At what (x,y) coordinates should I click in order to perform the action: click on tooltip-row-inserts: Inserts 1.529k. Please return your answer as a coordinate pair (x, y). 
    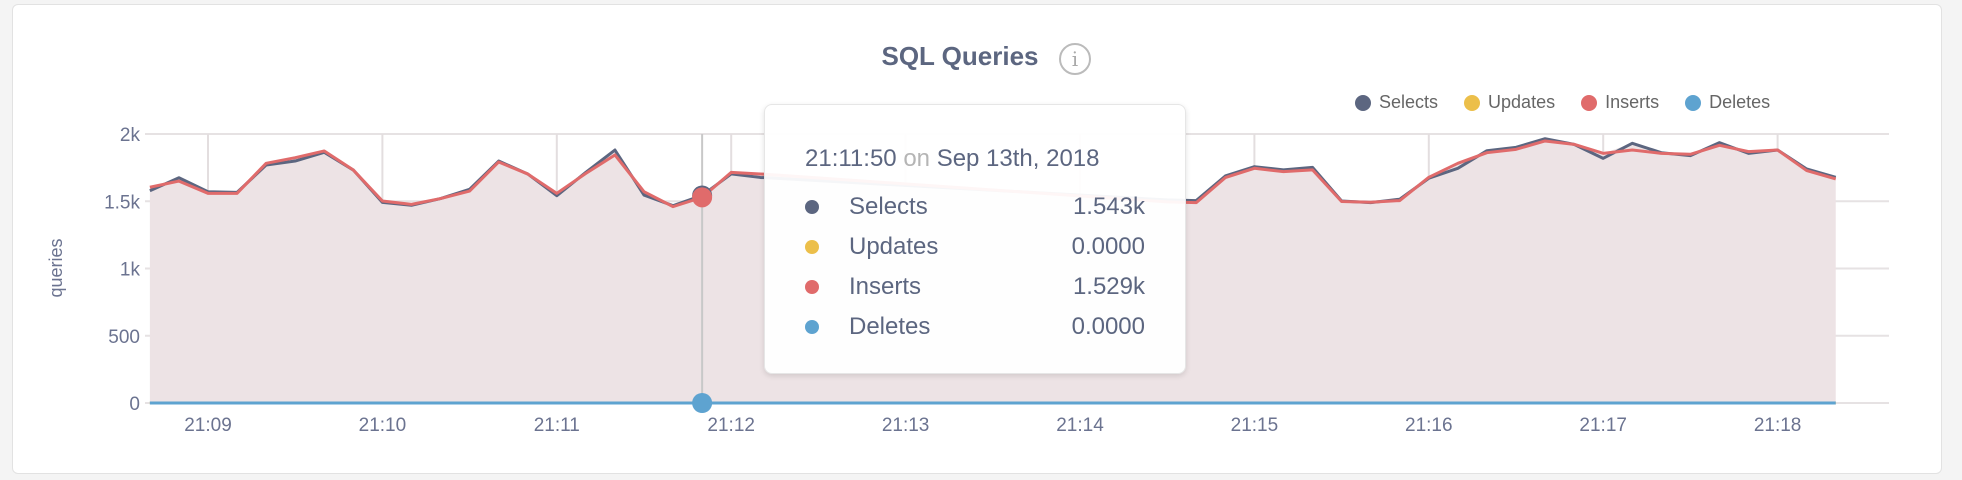
    Looking at the image, I should click on (975, 287).